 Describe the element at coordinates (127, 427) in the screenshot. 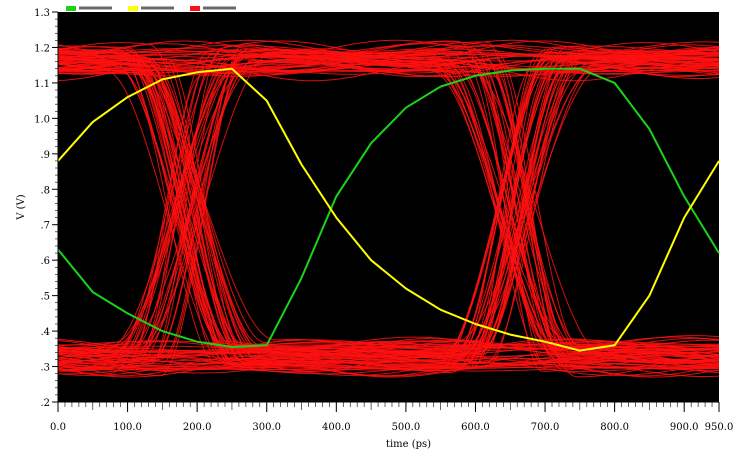

I see `x-tick-label: 100.0` at that location.